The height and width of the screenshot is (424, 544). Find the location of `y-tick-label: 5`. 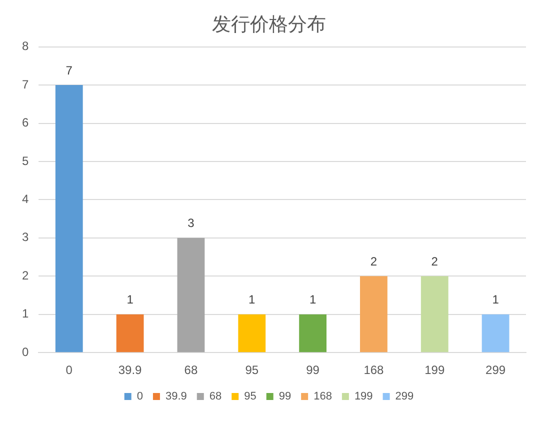

y-tick-label: 5 is located at coordinates (25, 161).